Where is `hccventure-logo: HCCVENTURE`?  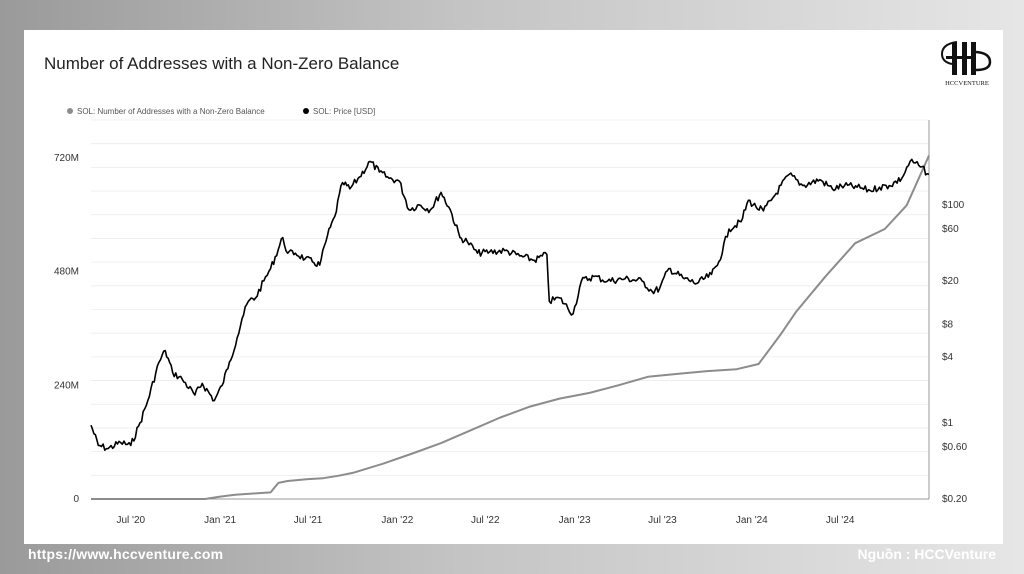
hccventure-logo: HCCVENTURE is located at coordinates (966, 64).